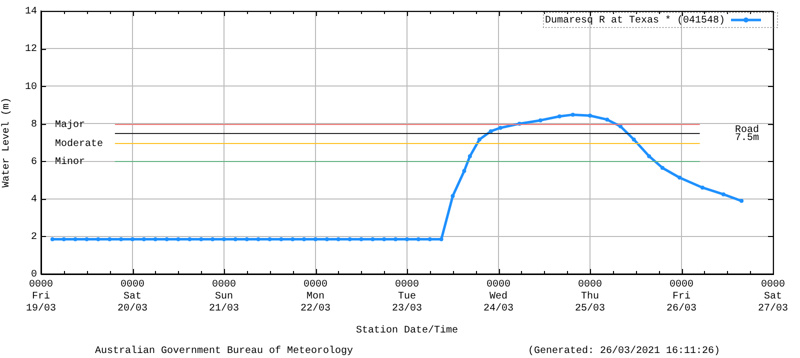 Image resolution: width=800 pixels, height=358 pixels. I want to click on x-tick-label: 0000 Fri 26/03, so click(681, 297).